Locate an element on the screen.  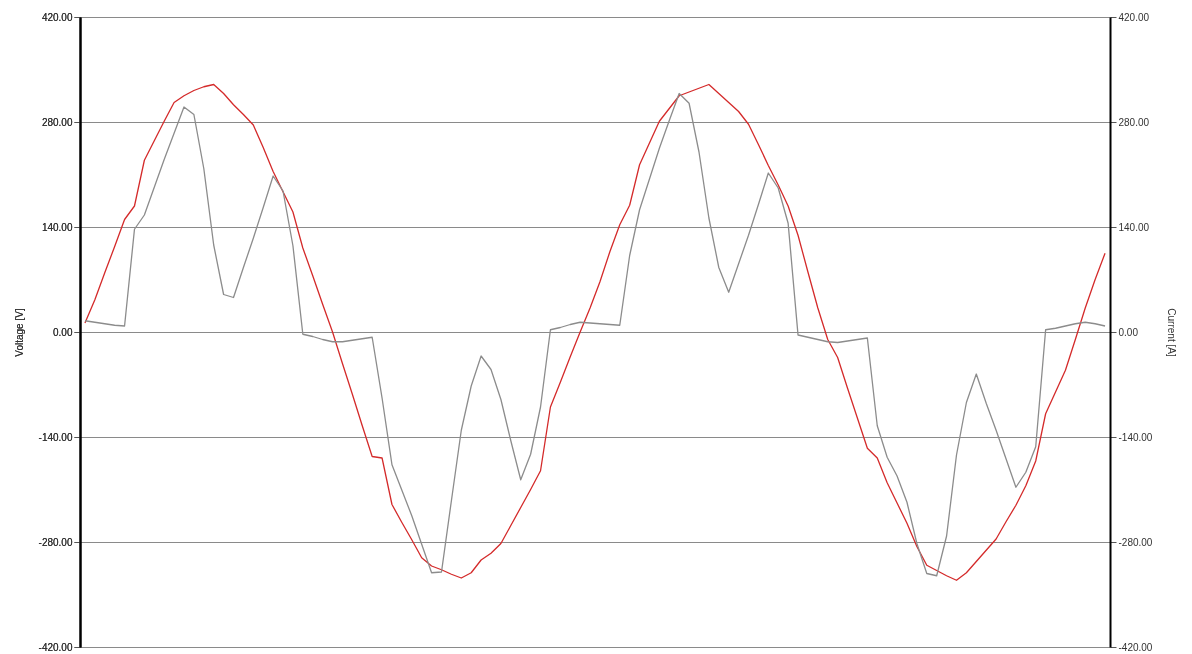
y-tick-label: -420.00 is located at coordinates (55, 647).